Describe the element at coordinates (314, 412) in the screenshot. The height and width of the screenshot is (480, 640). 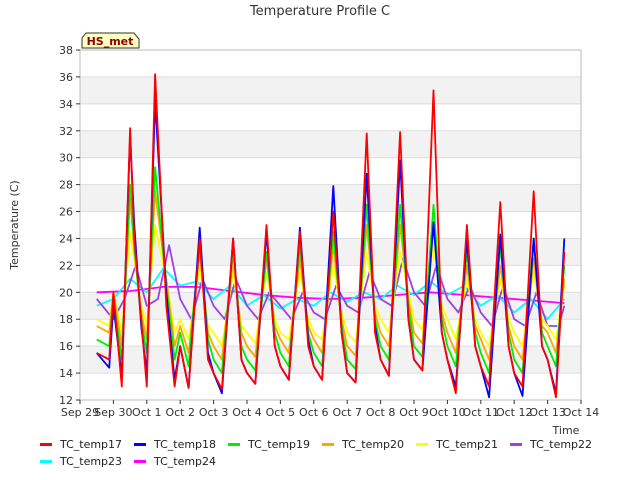
I see `x-tick-label: Oct 6` at that location.